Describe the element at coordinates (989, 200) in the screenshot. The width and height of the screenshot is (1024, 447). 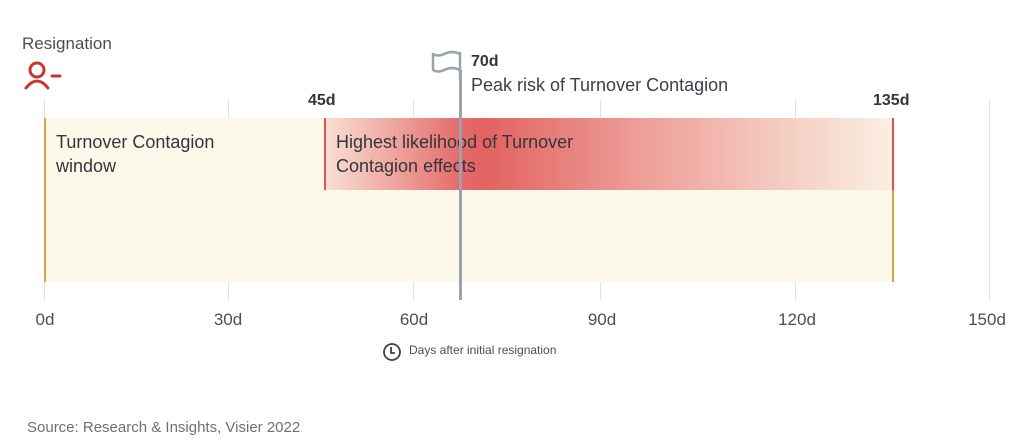
I see `gridline` at that location.